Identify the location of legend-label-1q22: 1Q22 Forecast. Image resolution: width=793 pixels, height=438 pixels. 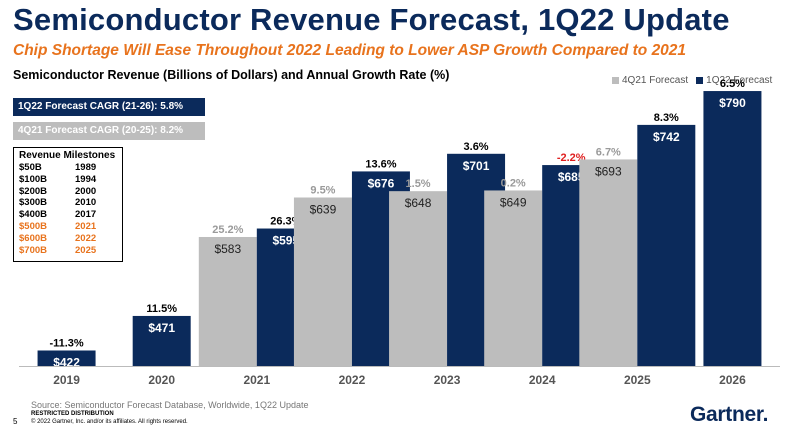
(739, 80).